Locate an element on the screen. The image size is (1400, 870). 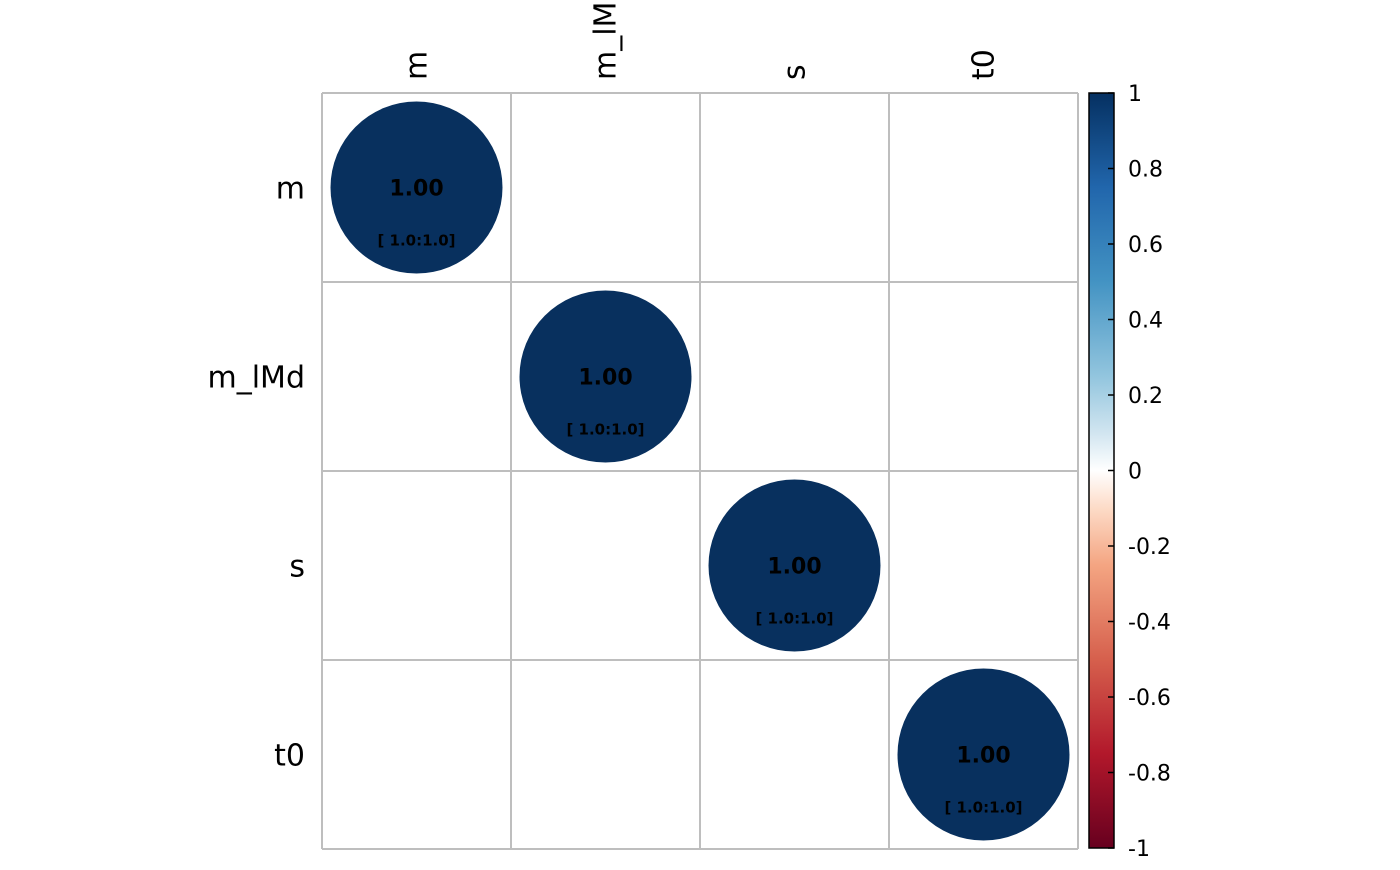
colorbar-tick-label: 0.2 is located at coordinates (1145, 396).